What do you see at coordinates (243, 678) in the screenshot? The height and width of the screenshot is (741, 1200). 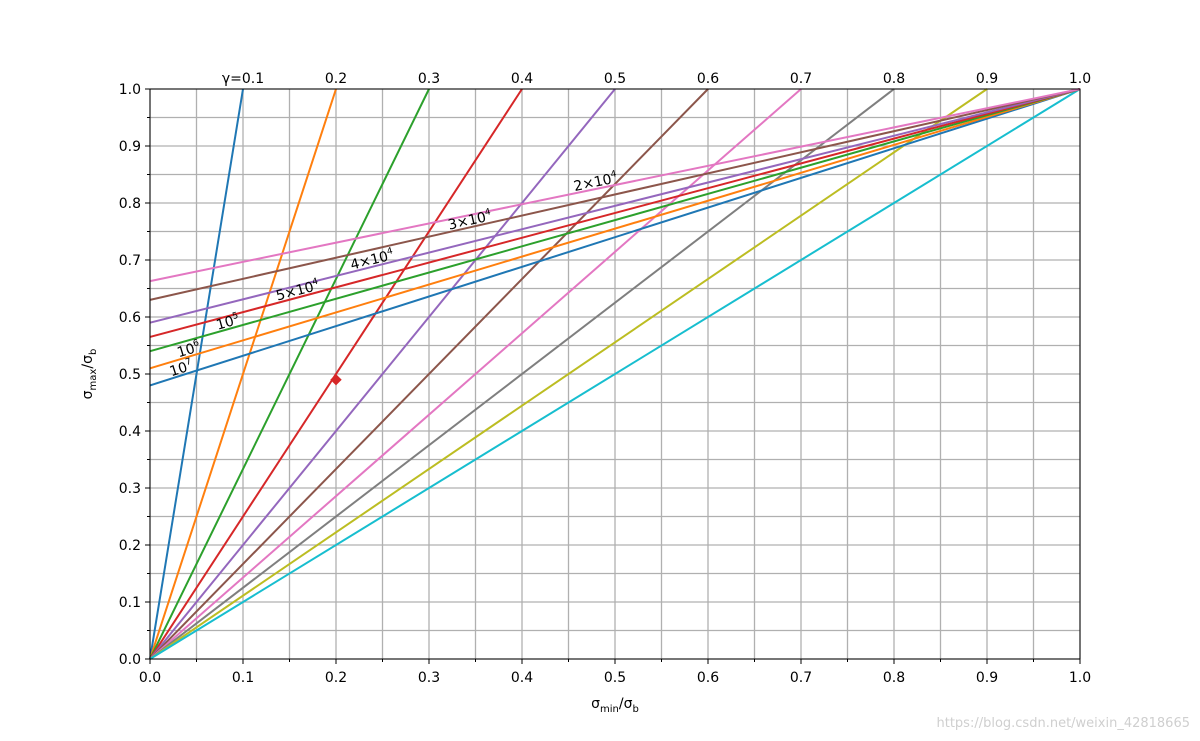 I see `x-tick-label: 0.1` at bounding box center [243, 678].